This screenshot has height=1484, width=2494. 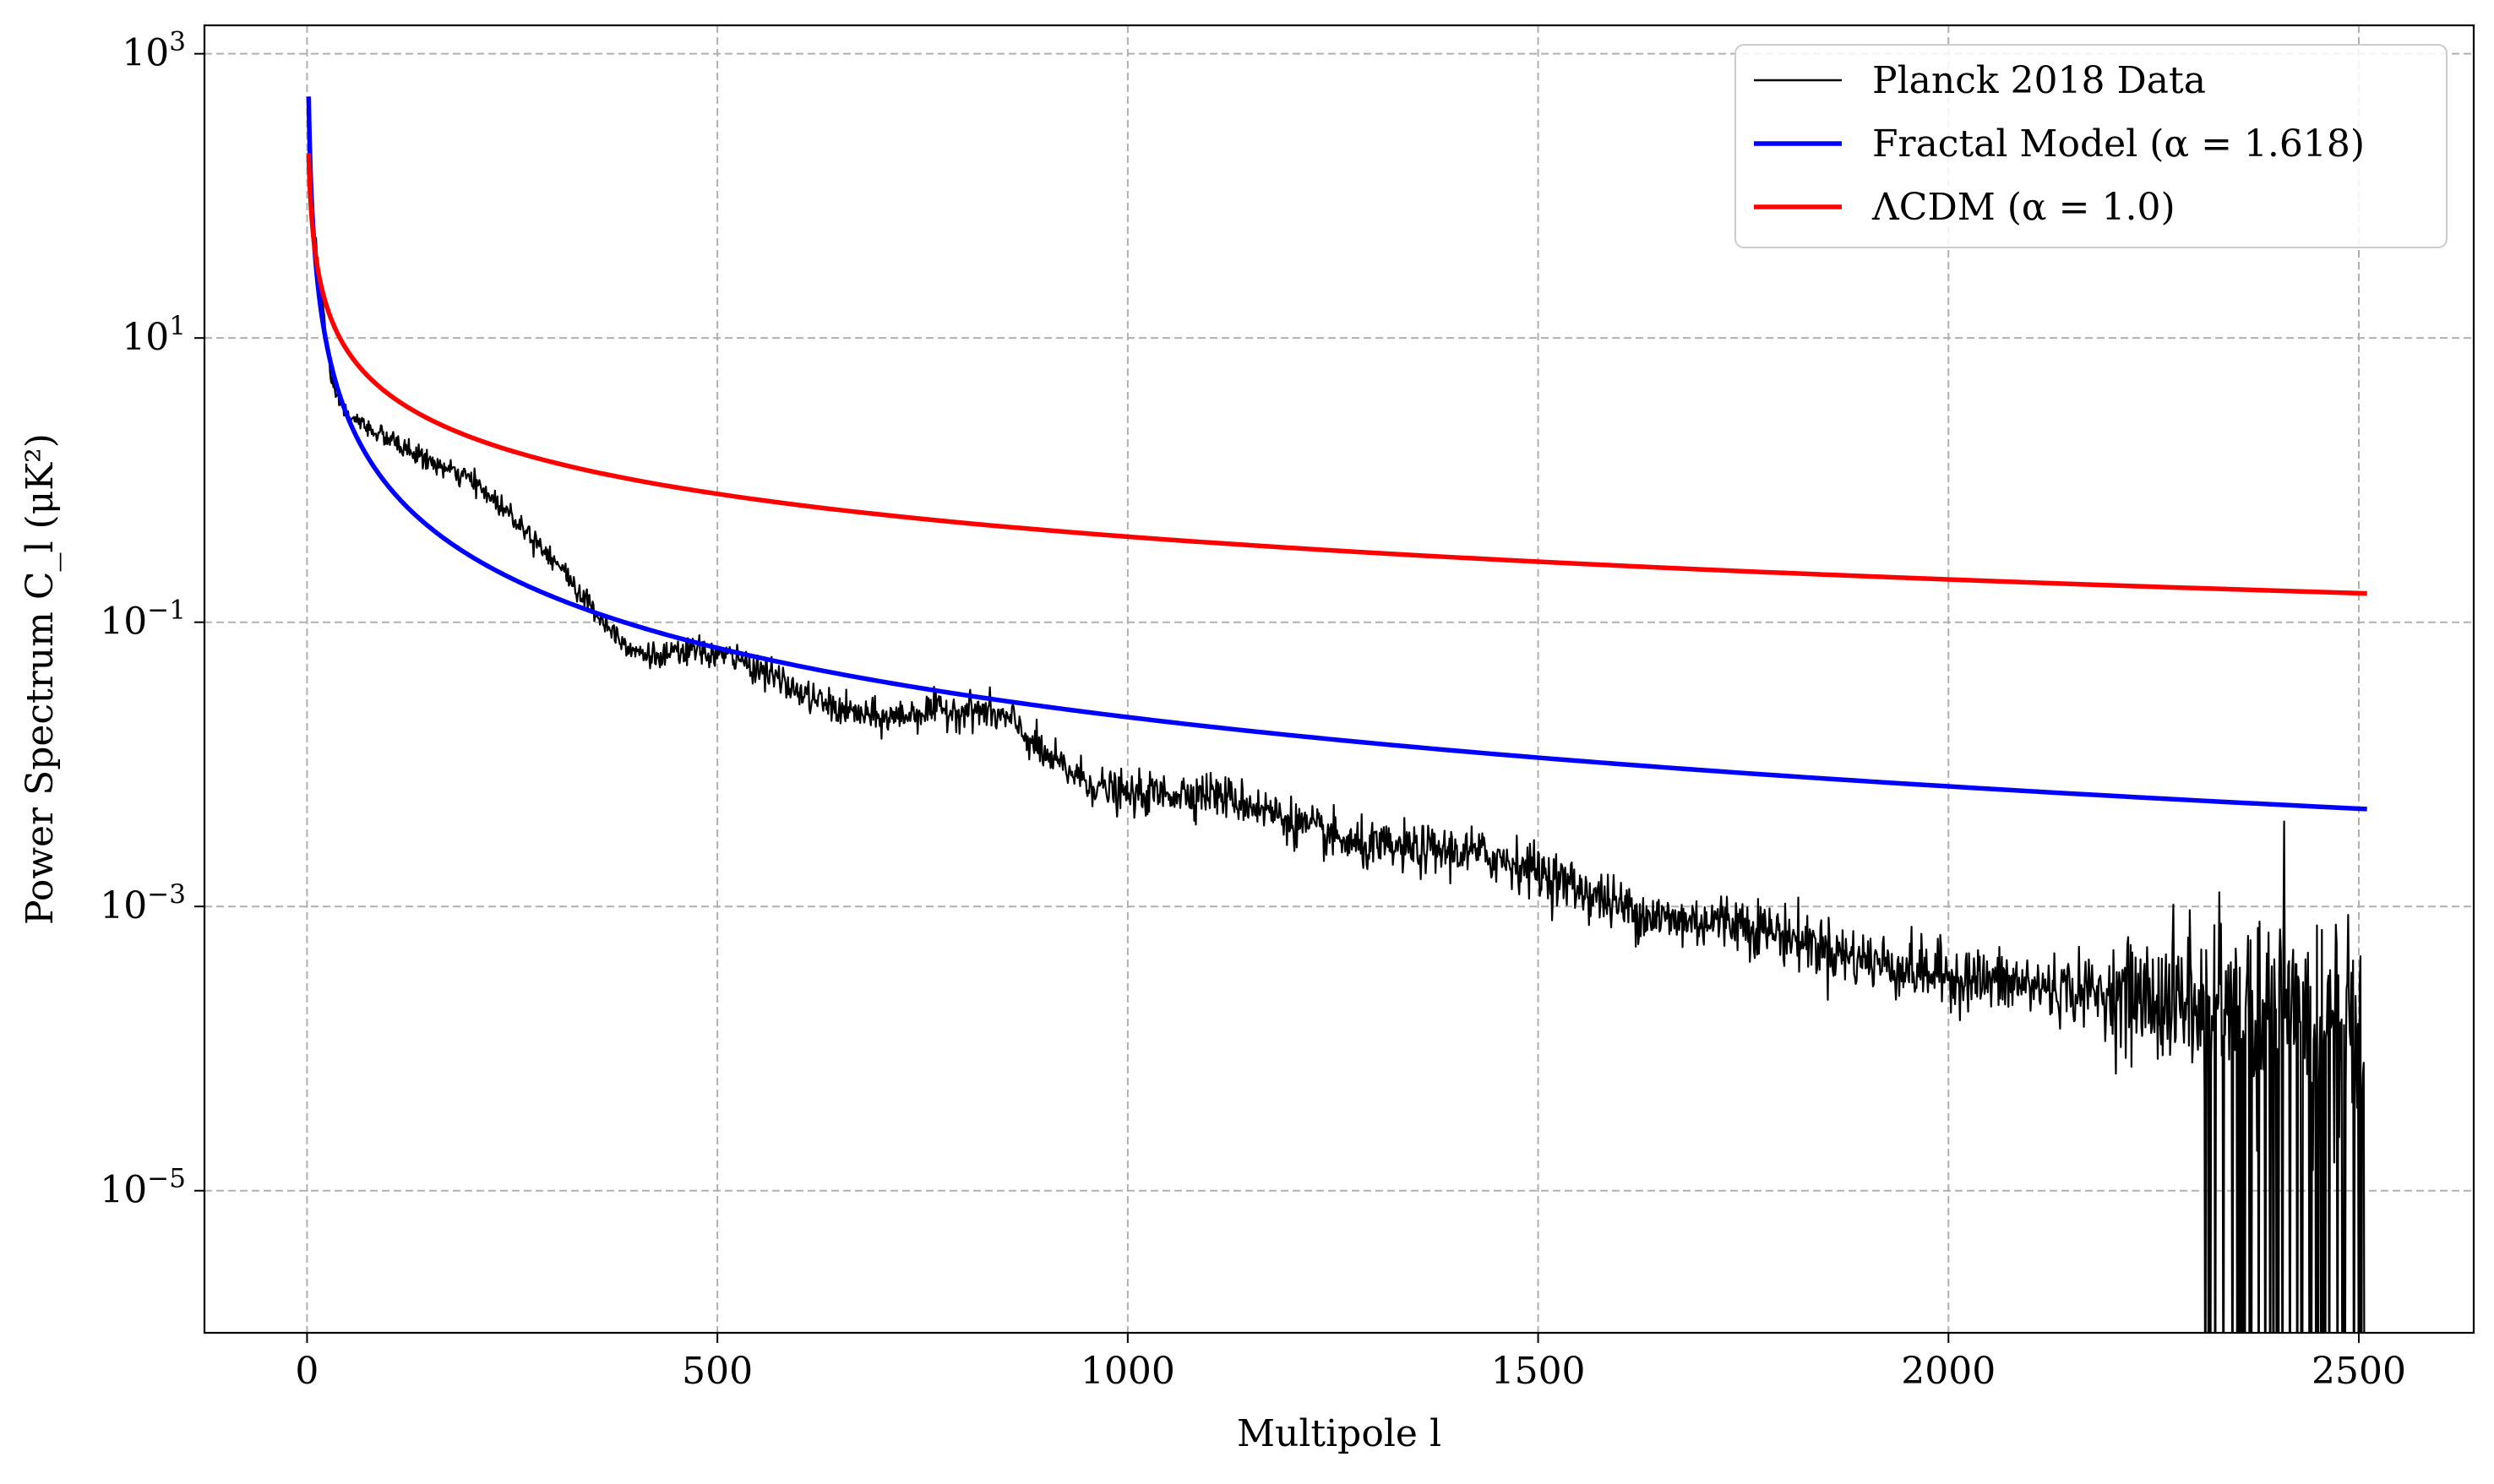 I want to click on x-tick-label: 2500, so click(x=2359, y=1371).